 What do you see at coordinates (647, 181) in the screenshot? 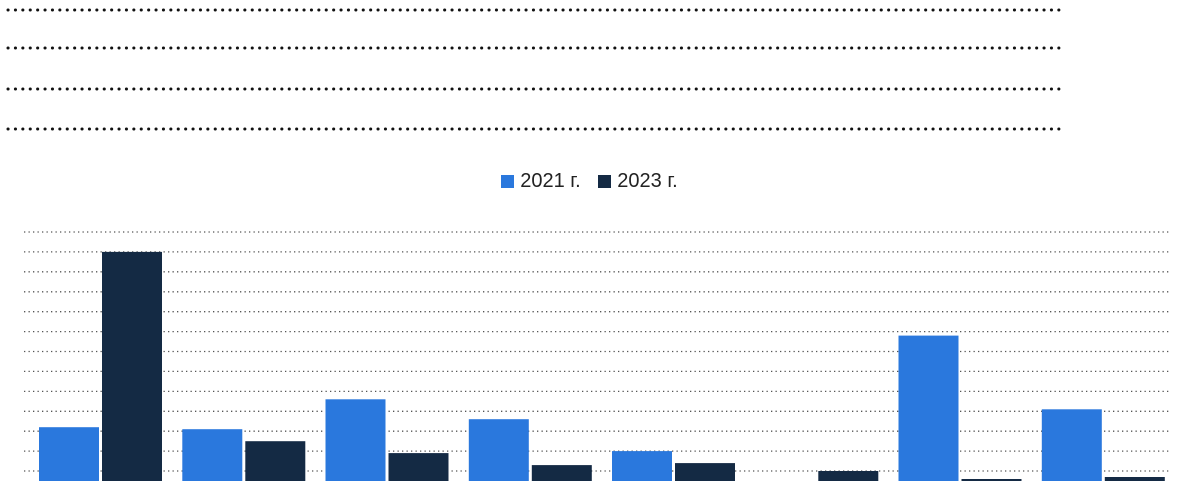
I see `legend-label-2023: 2023 г.` at bounding box center [647, 181].